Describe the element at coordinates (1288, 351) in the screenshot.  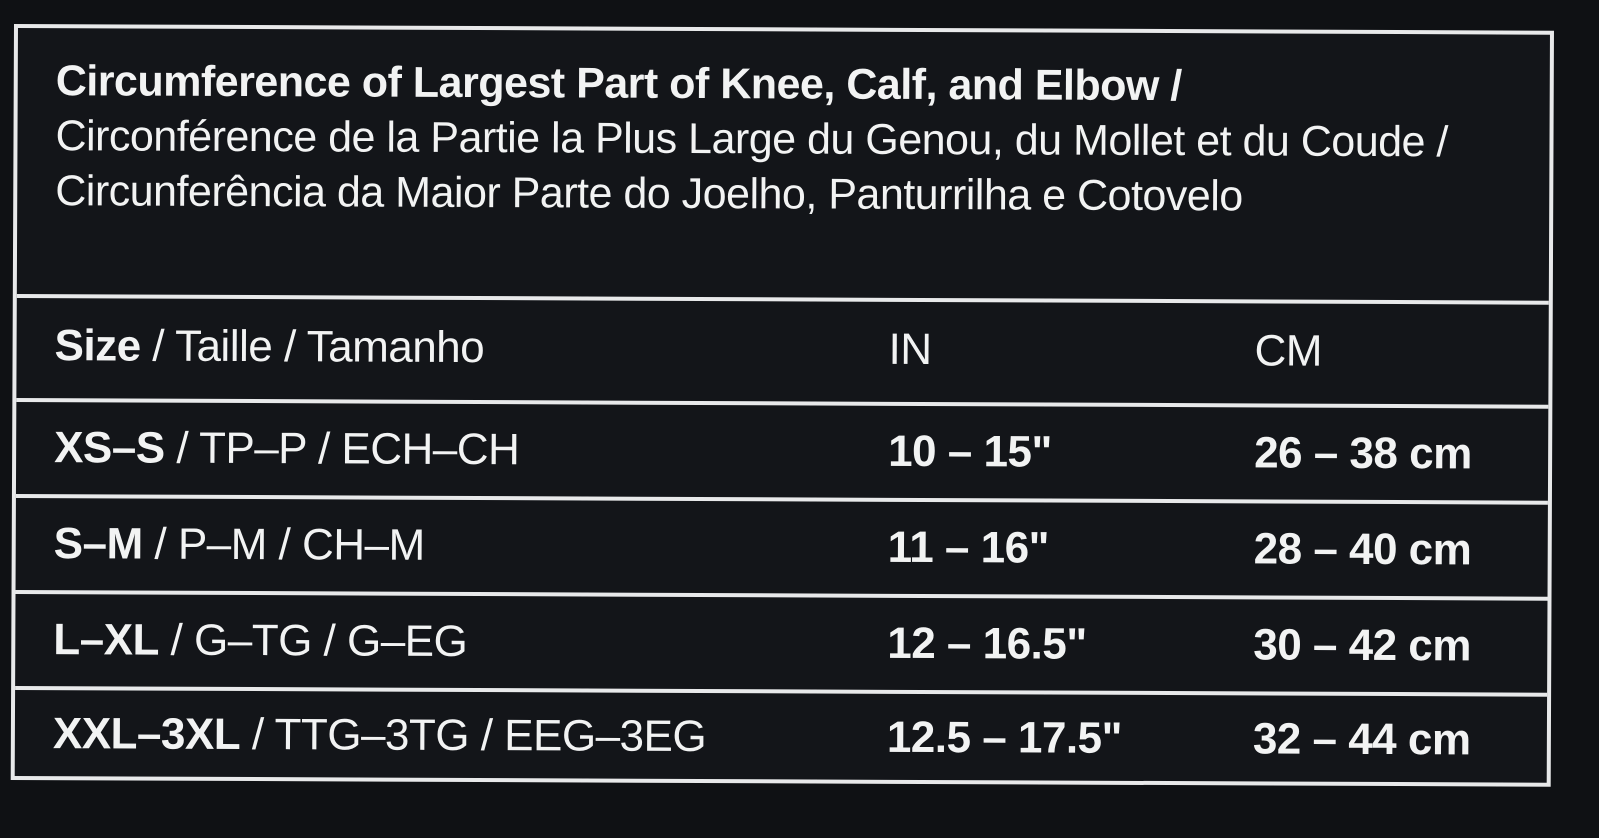
I see `header-cm: CM` at that location.